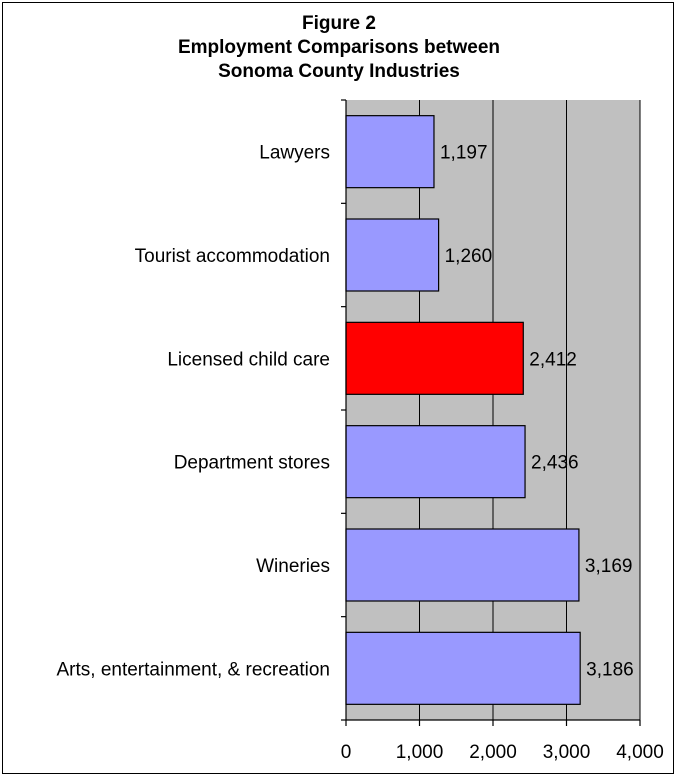  Describe the element at coordinates (346, 752) in the screenshot. I see `x-tick-label-0: 0` at that location.